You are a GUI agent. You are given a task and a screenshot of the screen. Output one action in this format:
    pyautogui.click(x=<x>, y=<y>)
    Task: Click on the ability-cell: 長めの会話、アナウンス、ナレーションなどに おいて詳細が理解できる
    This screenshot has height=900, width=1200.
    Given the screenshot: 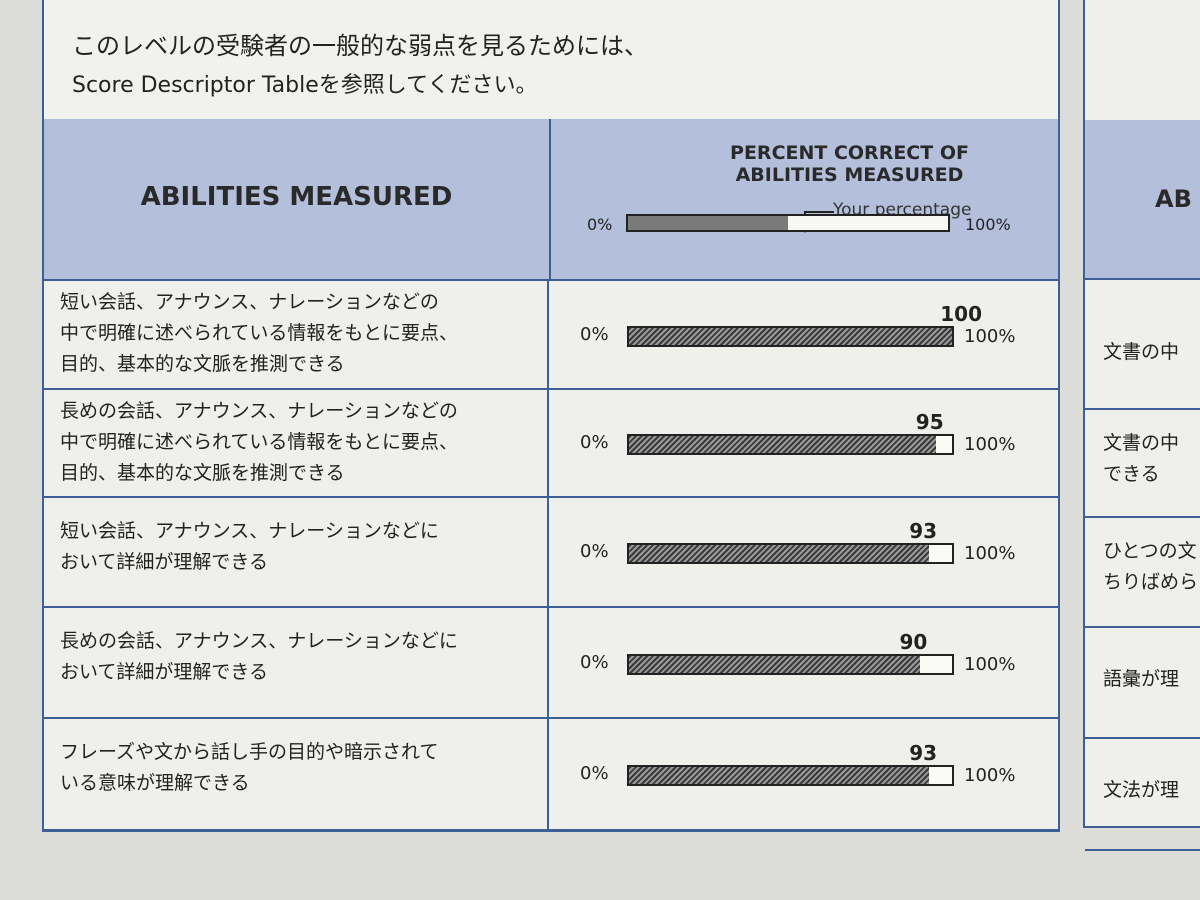 What is the action you would take?
    pyautogui.click(x=296, y=662)
    